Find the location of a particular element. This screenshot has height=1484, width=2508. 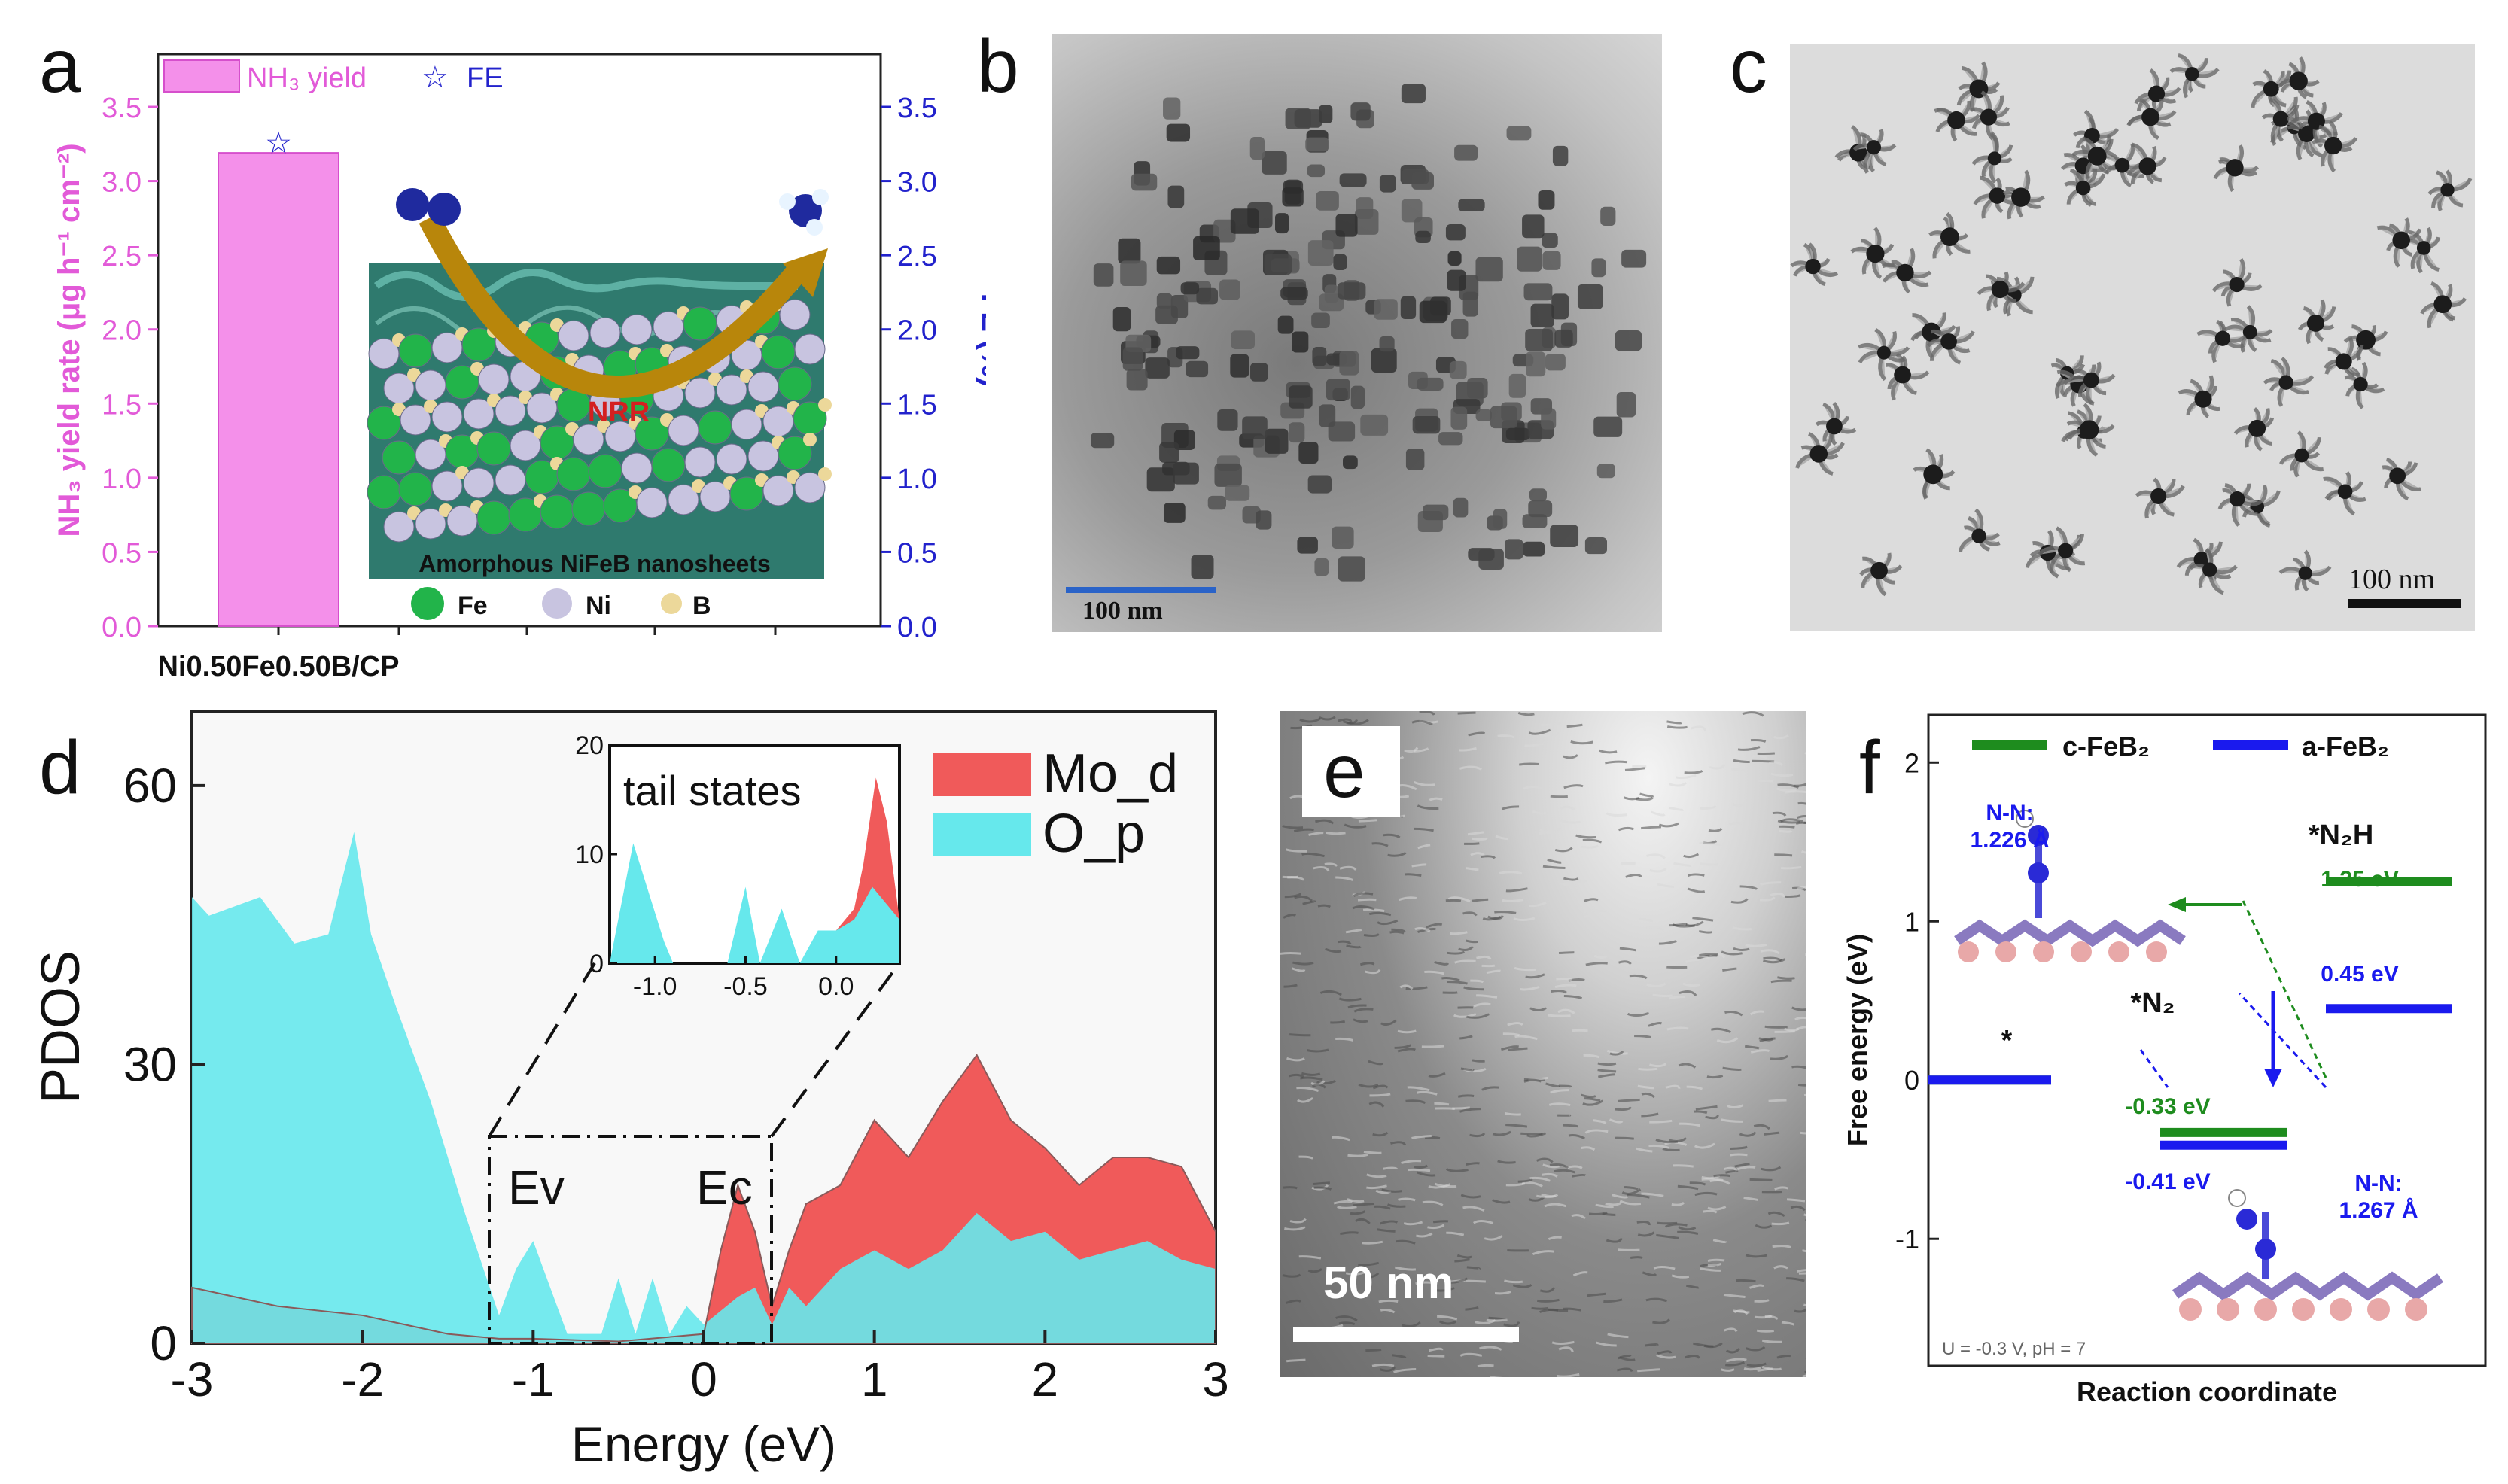

right-y-tick-label: 0.0 is located at coordinates (917, 627).